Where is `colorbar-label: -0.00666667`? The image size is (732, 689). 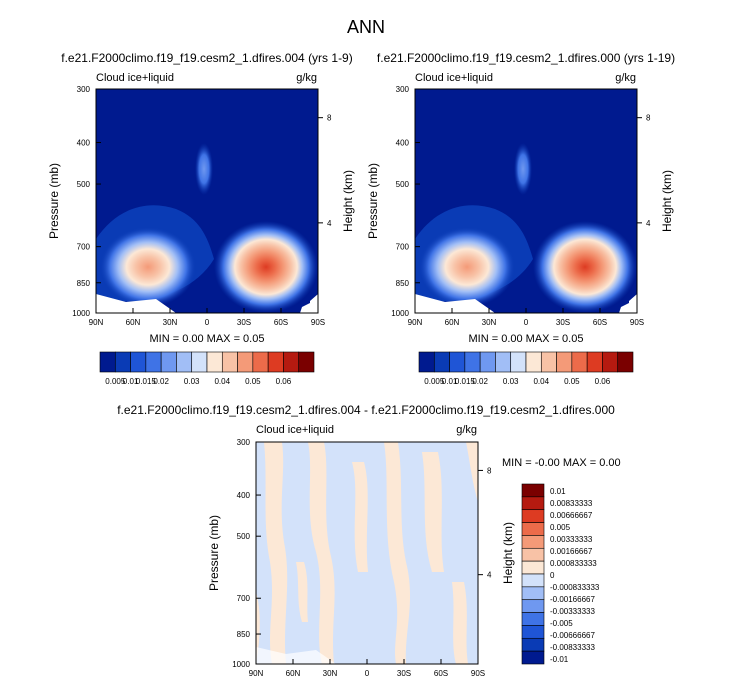 colorbar-label: -0.00666667 is located at coordinates (572, 635).